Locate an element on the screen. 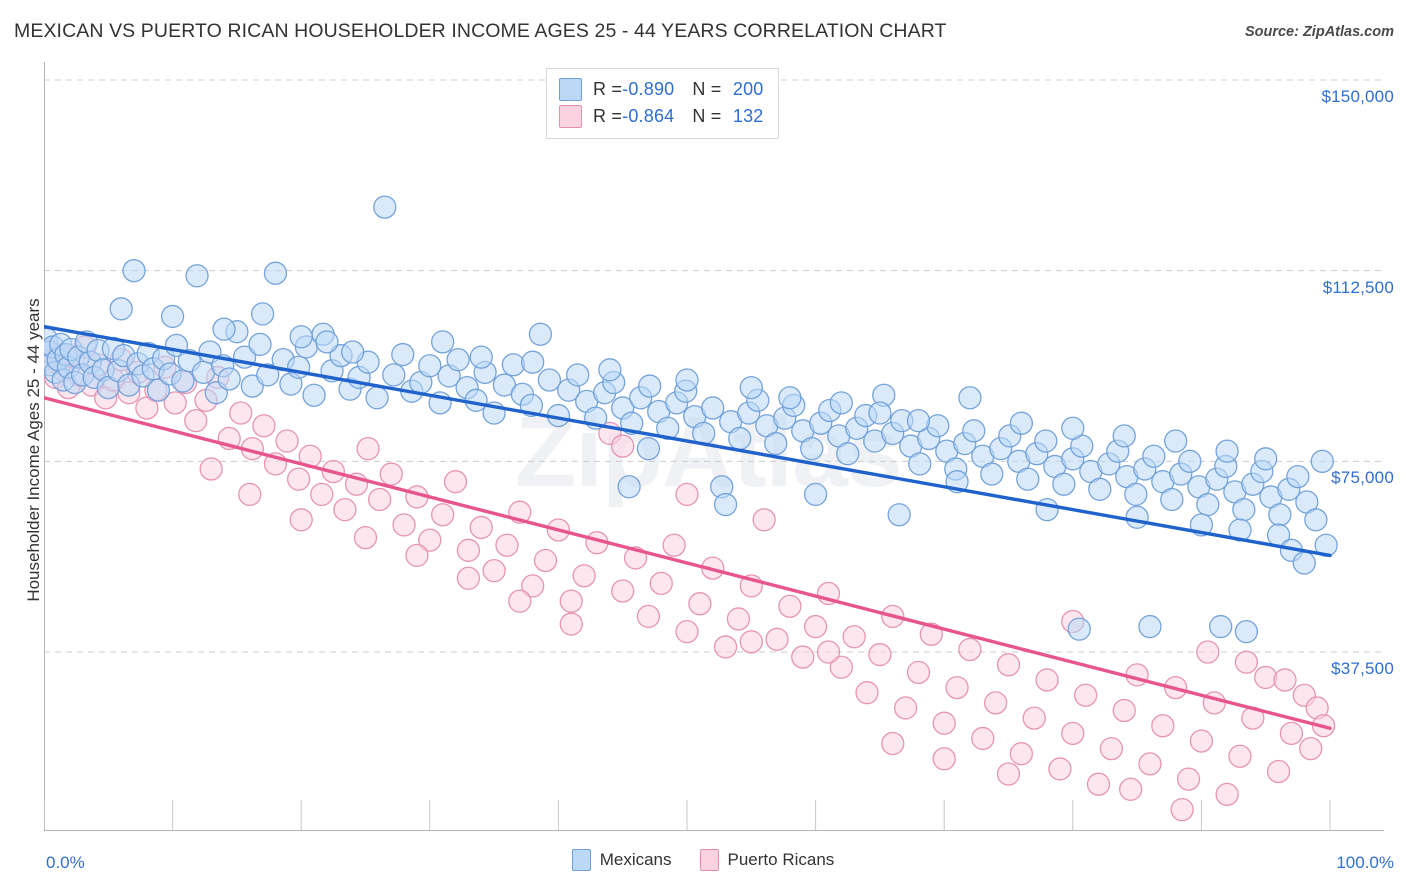 Image resolution: width=1406 pixels, height=892 pixels. y-tick-label-3: $37,500 is located at coordinates (1362, 668).